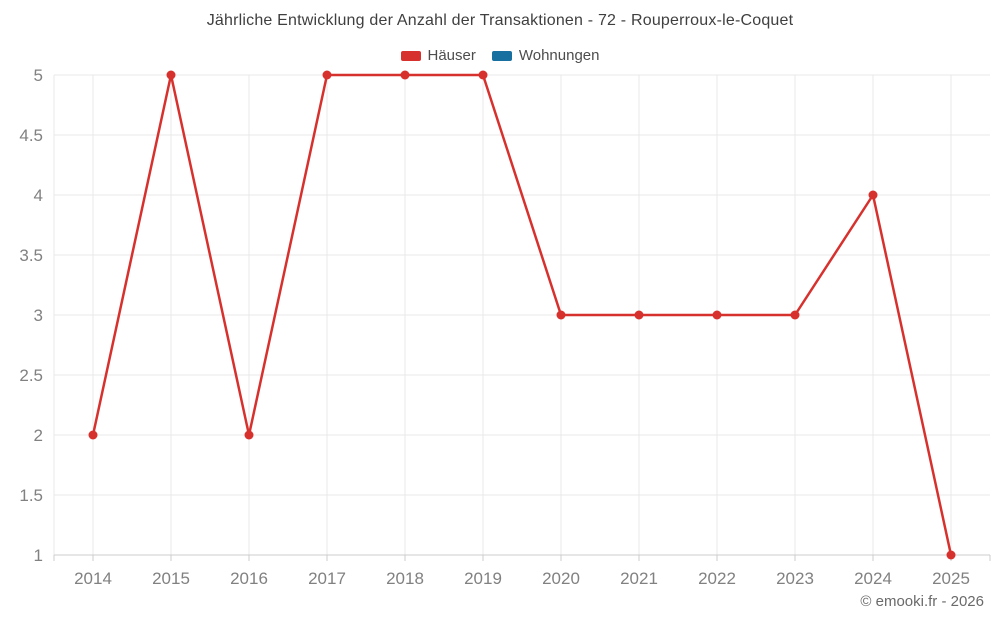 The height and width of the screenshot is (625, 1000). Describe the element at coordinates (327, 75) in the screenshot. I see `data-point-häuser-2017` at that location.